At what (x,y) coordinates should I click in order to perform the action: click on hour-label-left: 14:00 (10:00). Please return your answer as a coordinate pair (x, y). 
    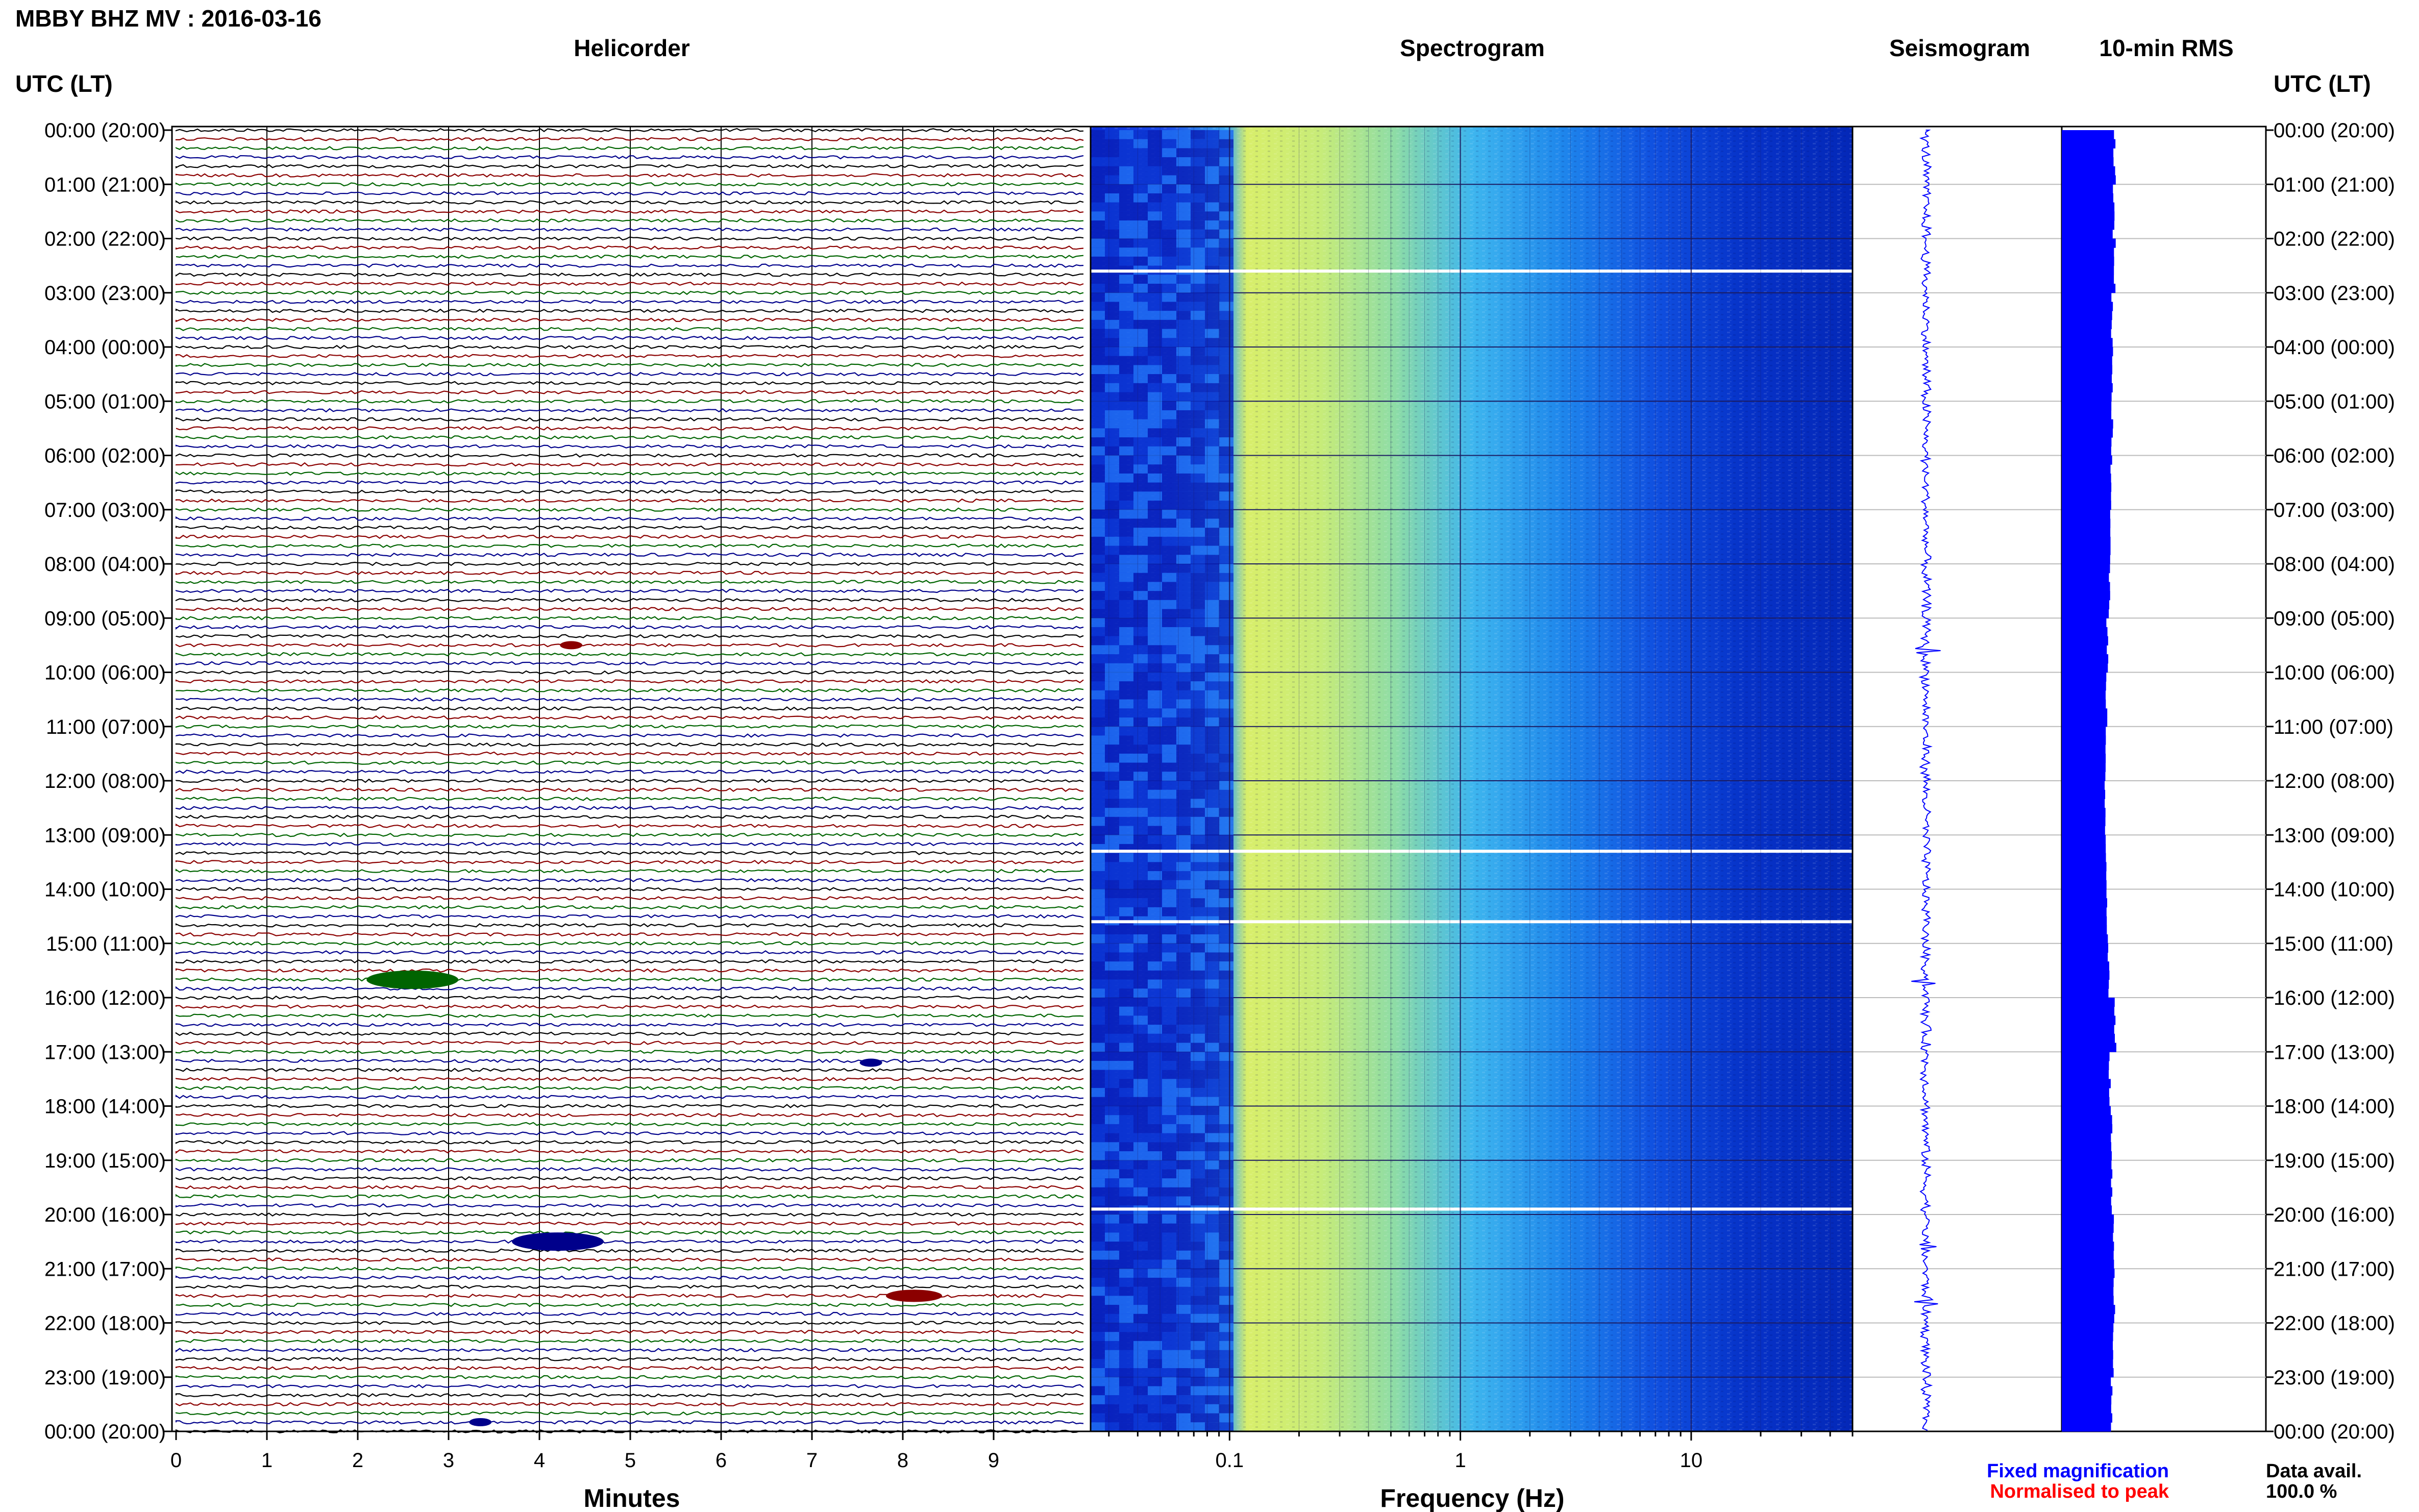
    Looking at the image, I should click on (105, 890).